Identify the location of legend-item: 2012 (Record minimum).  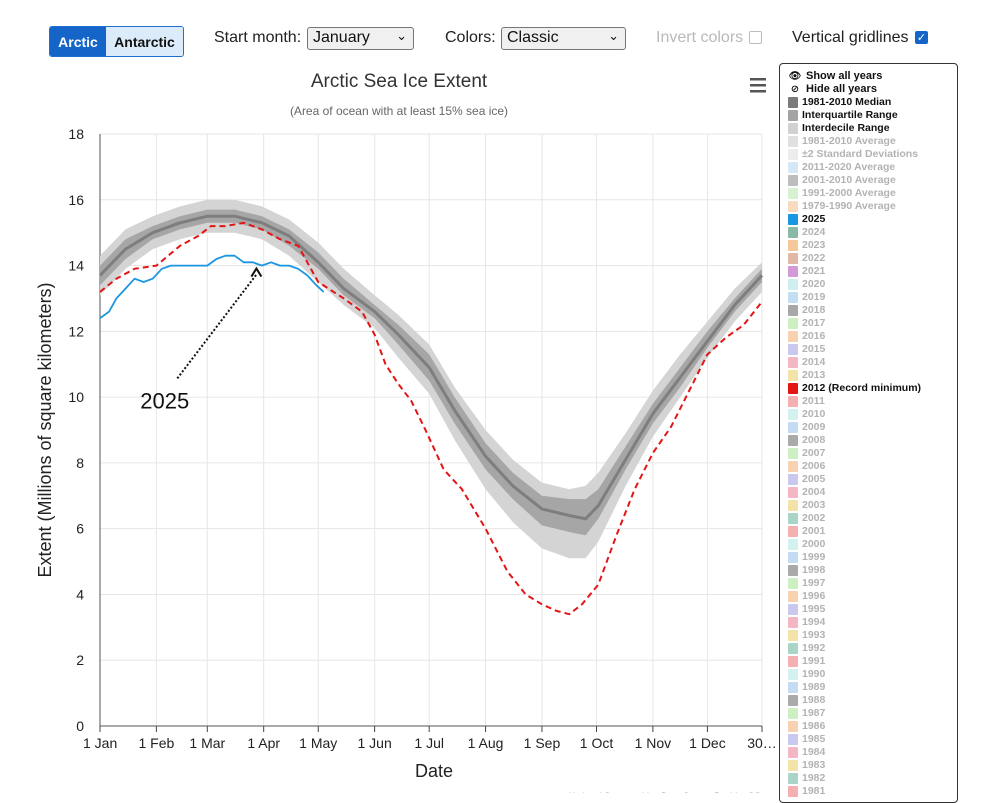
(868, 388).